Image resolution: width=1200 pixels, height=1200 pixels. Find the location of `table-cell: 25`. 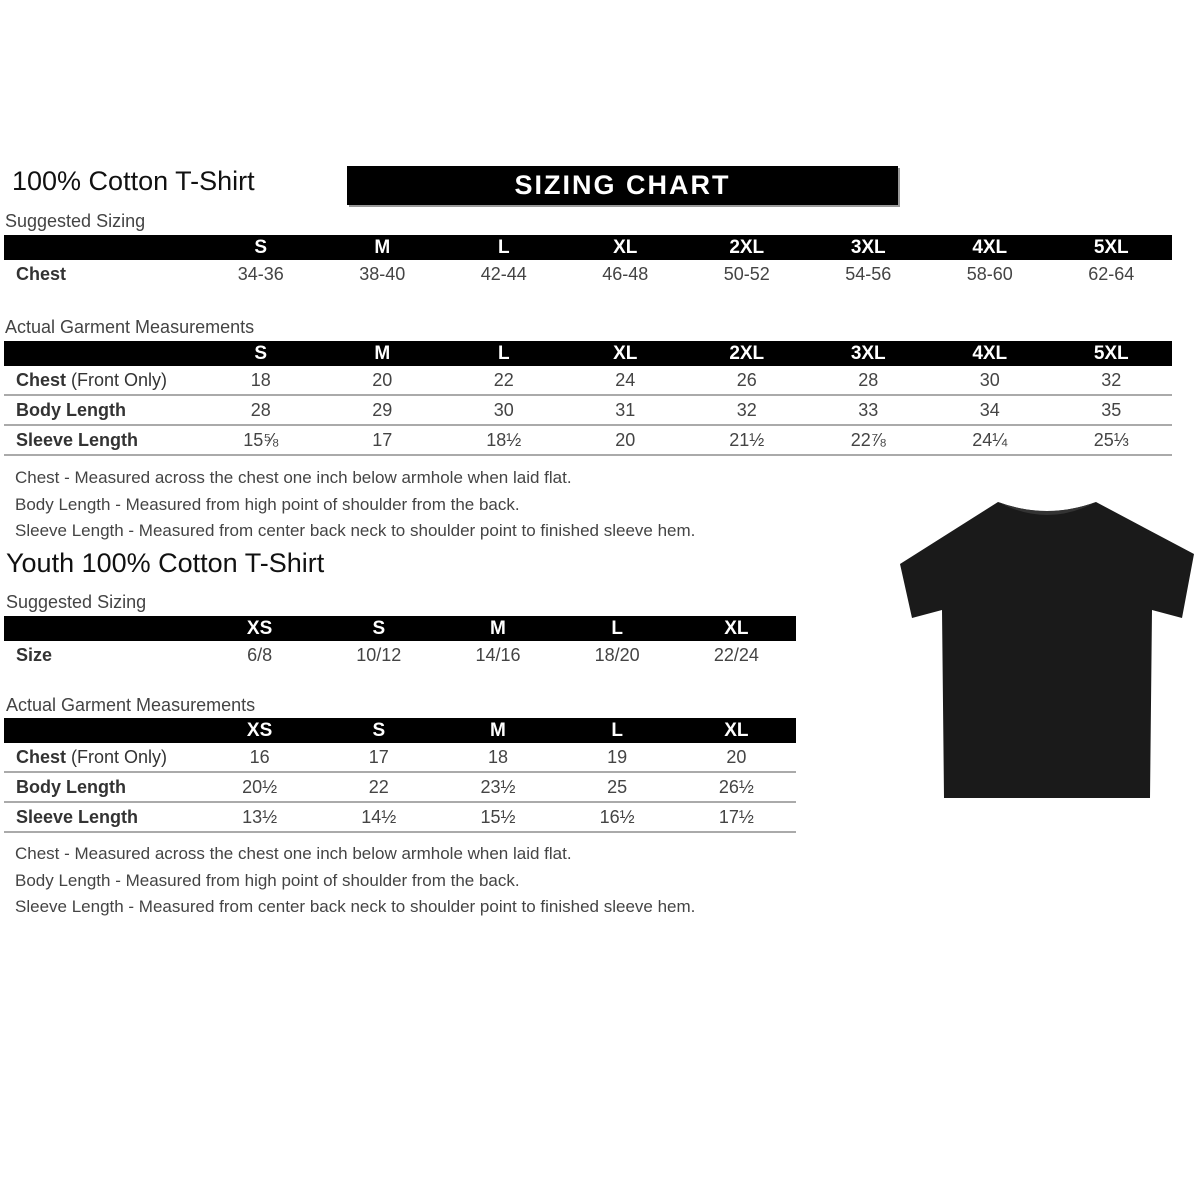

table-cell: 25 is located at coordinates (617, 787).